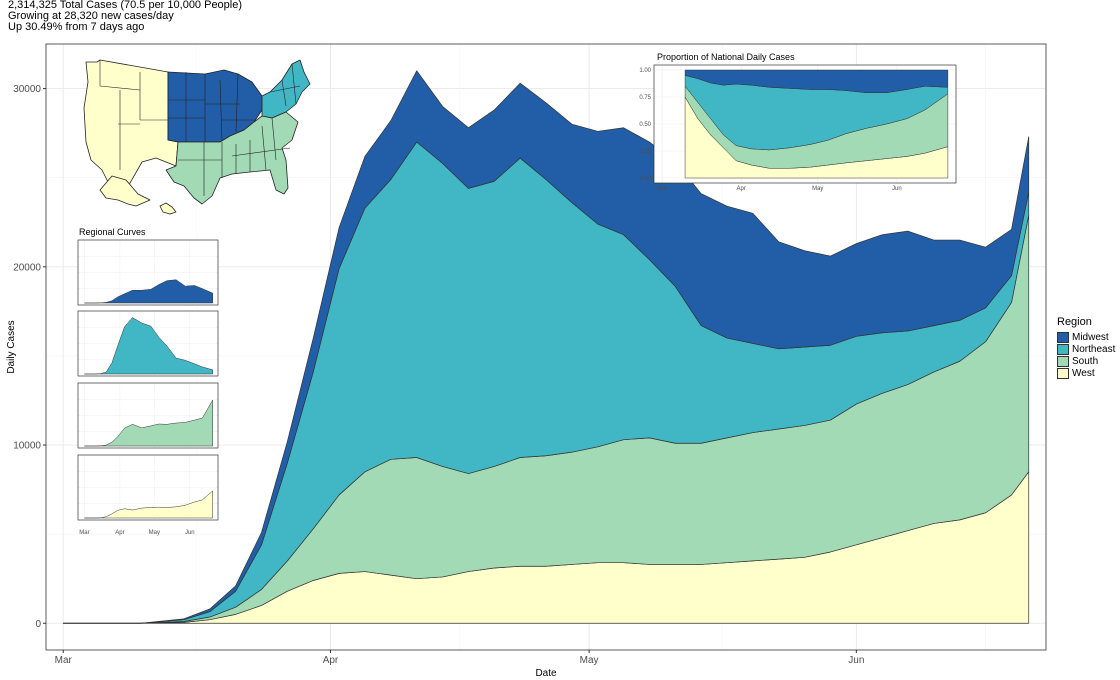 The height and width of the screenshot is (680, 1120). What do you see at coordinates (119, 533) in the screenshot?
I see `regional-x-tick-label-1: Apr` at bounding box center [119, 533].